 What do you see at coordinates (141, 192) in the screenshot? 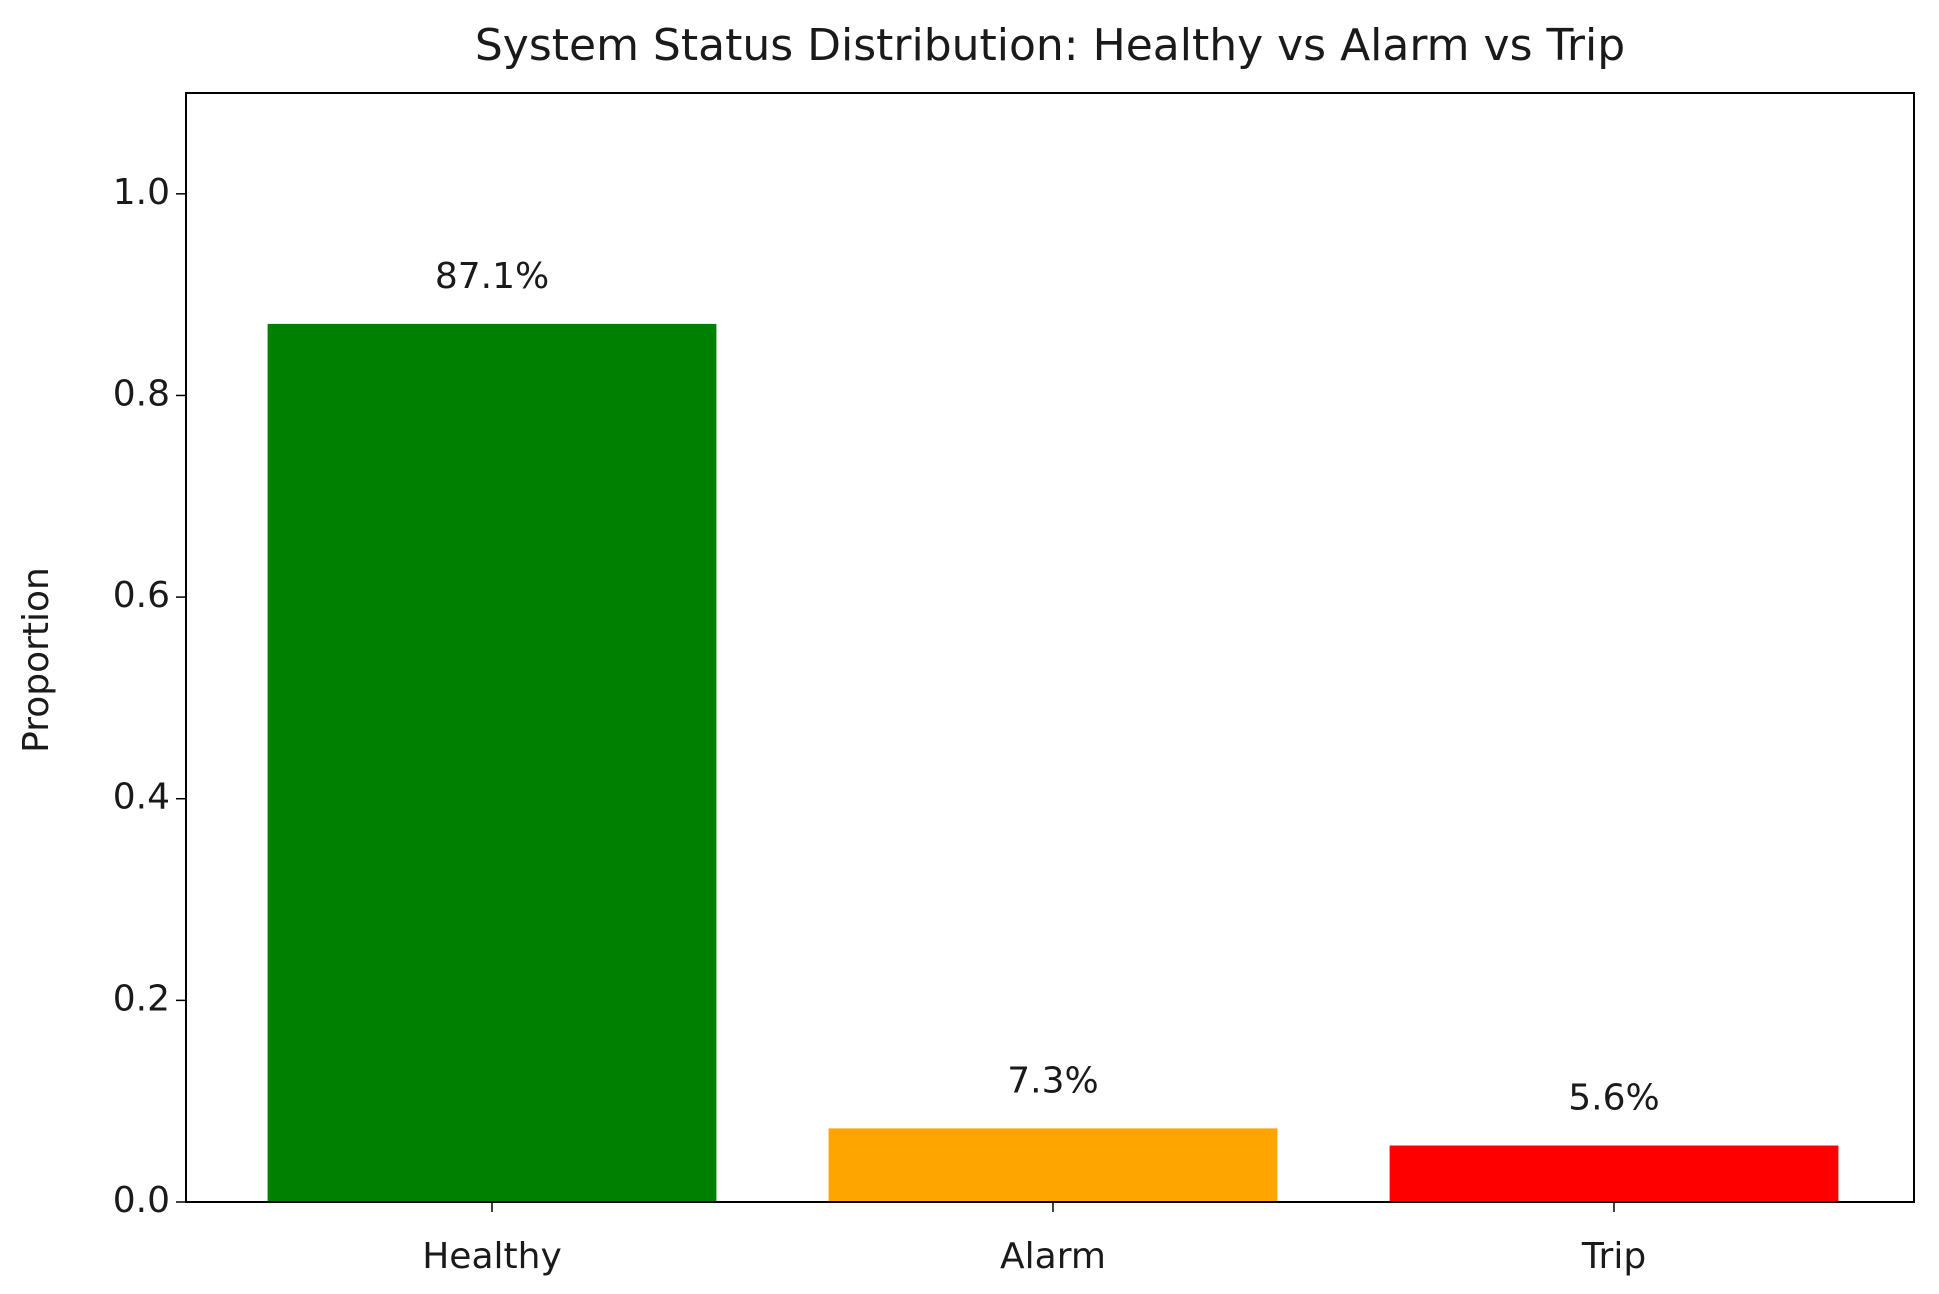
I see `y-tick-label: 1.0` at bounding box center [141, 192].